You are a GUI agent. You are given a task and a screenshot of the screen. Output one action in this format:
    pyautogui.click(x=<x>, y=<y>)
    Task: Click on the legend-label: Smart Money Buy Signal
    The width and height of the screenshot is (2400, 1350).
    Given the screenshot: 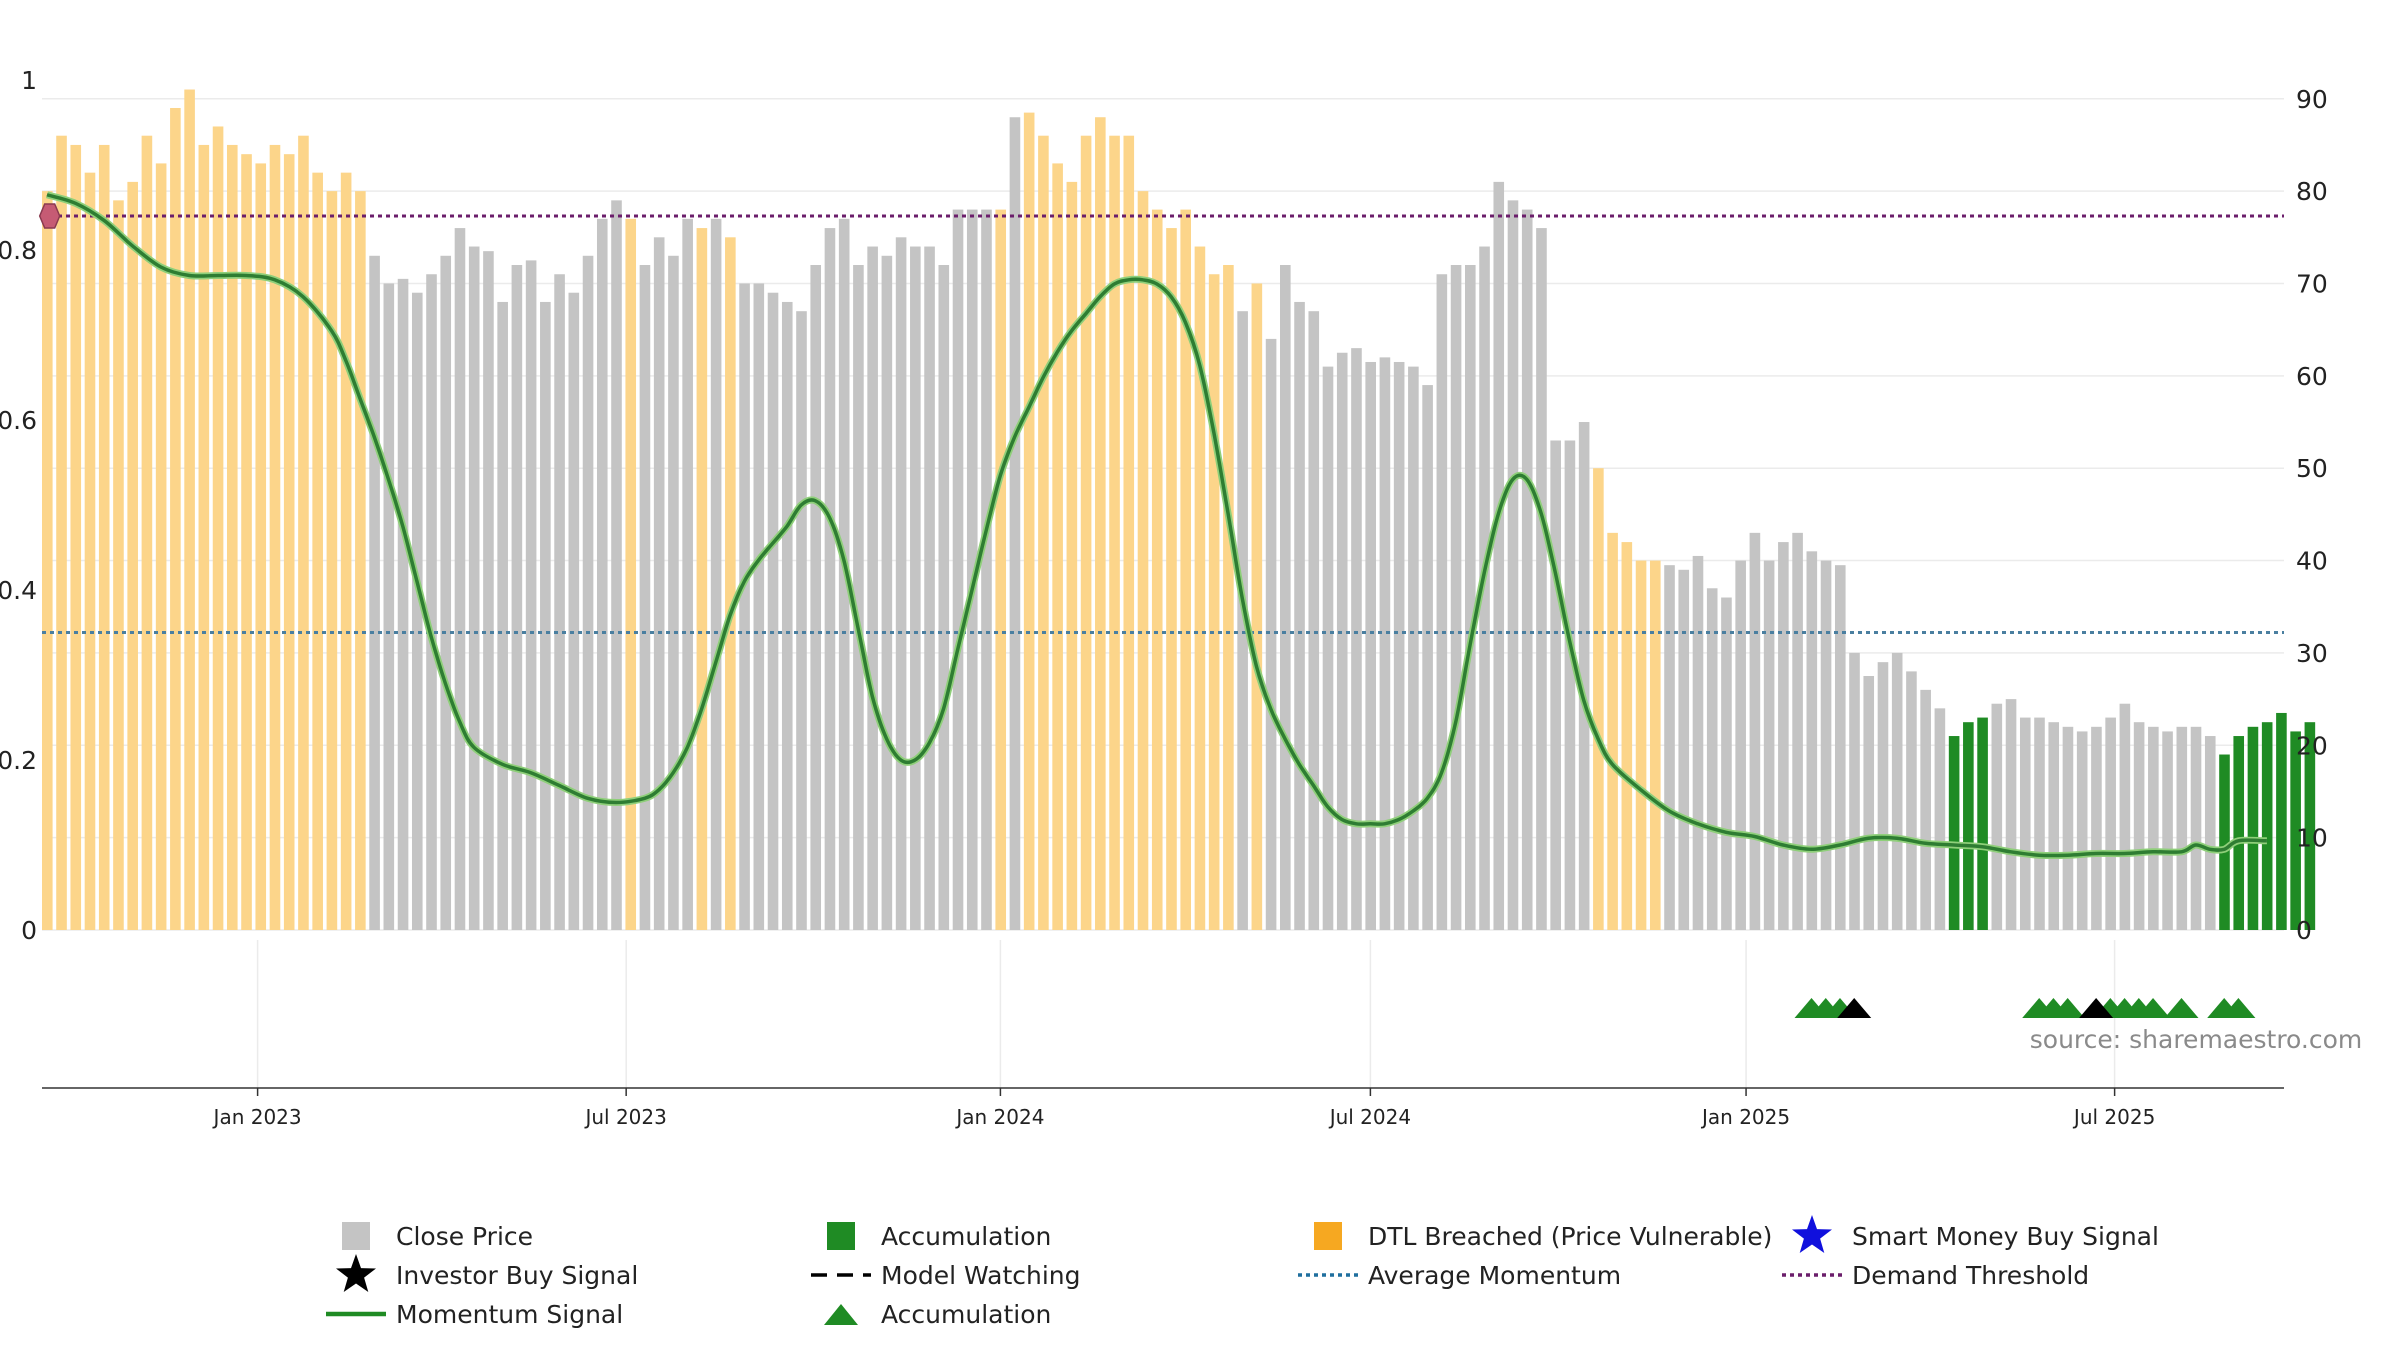 What is the action you would take?
    pyautogui.click(x=2005, y=1236)
    